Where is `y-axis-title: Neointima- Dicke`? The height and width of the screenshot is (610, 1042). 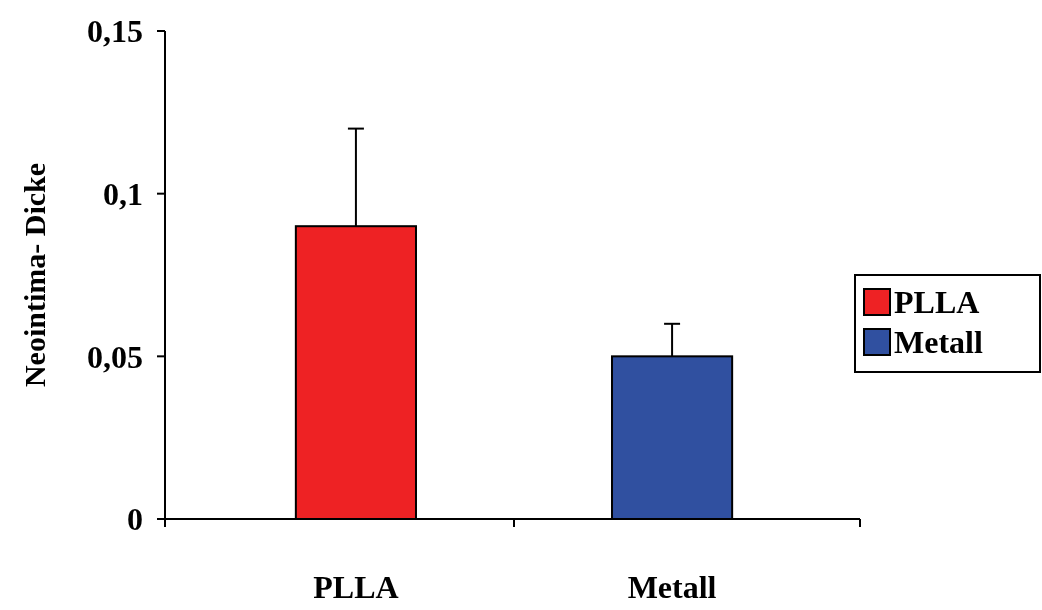 y-axis-title: Neointima- Dicke is located at coordinates (34, 275).